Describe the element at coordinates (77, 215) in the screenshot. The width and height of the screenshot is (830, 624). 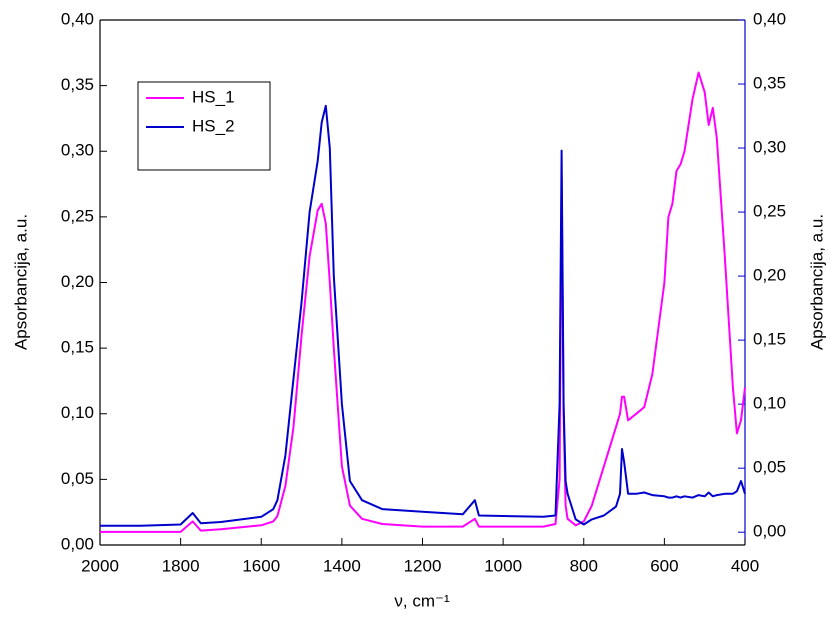
I see `y-tick-label: 0,25` at that location.